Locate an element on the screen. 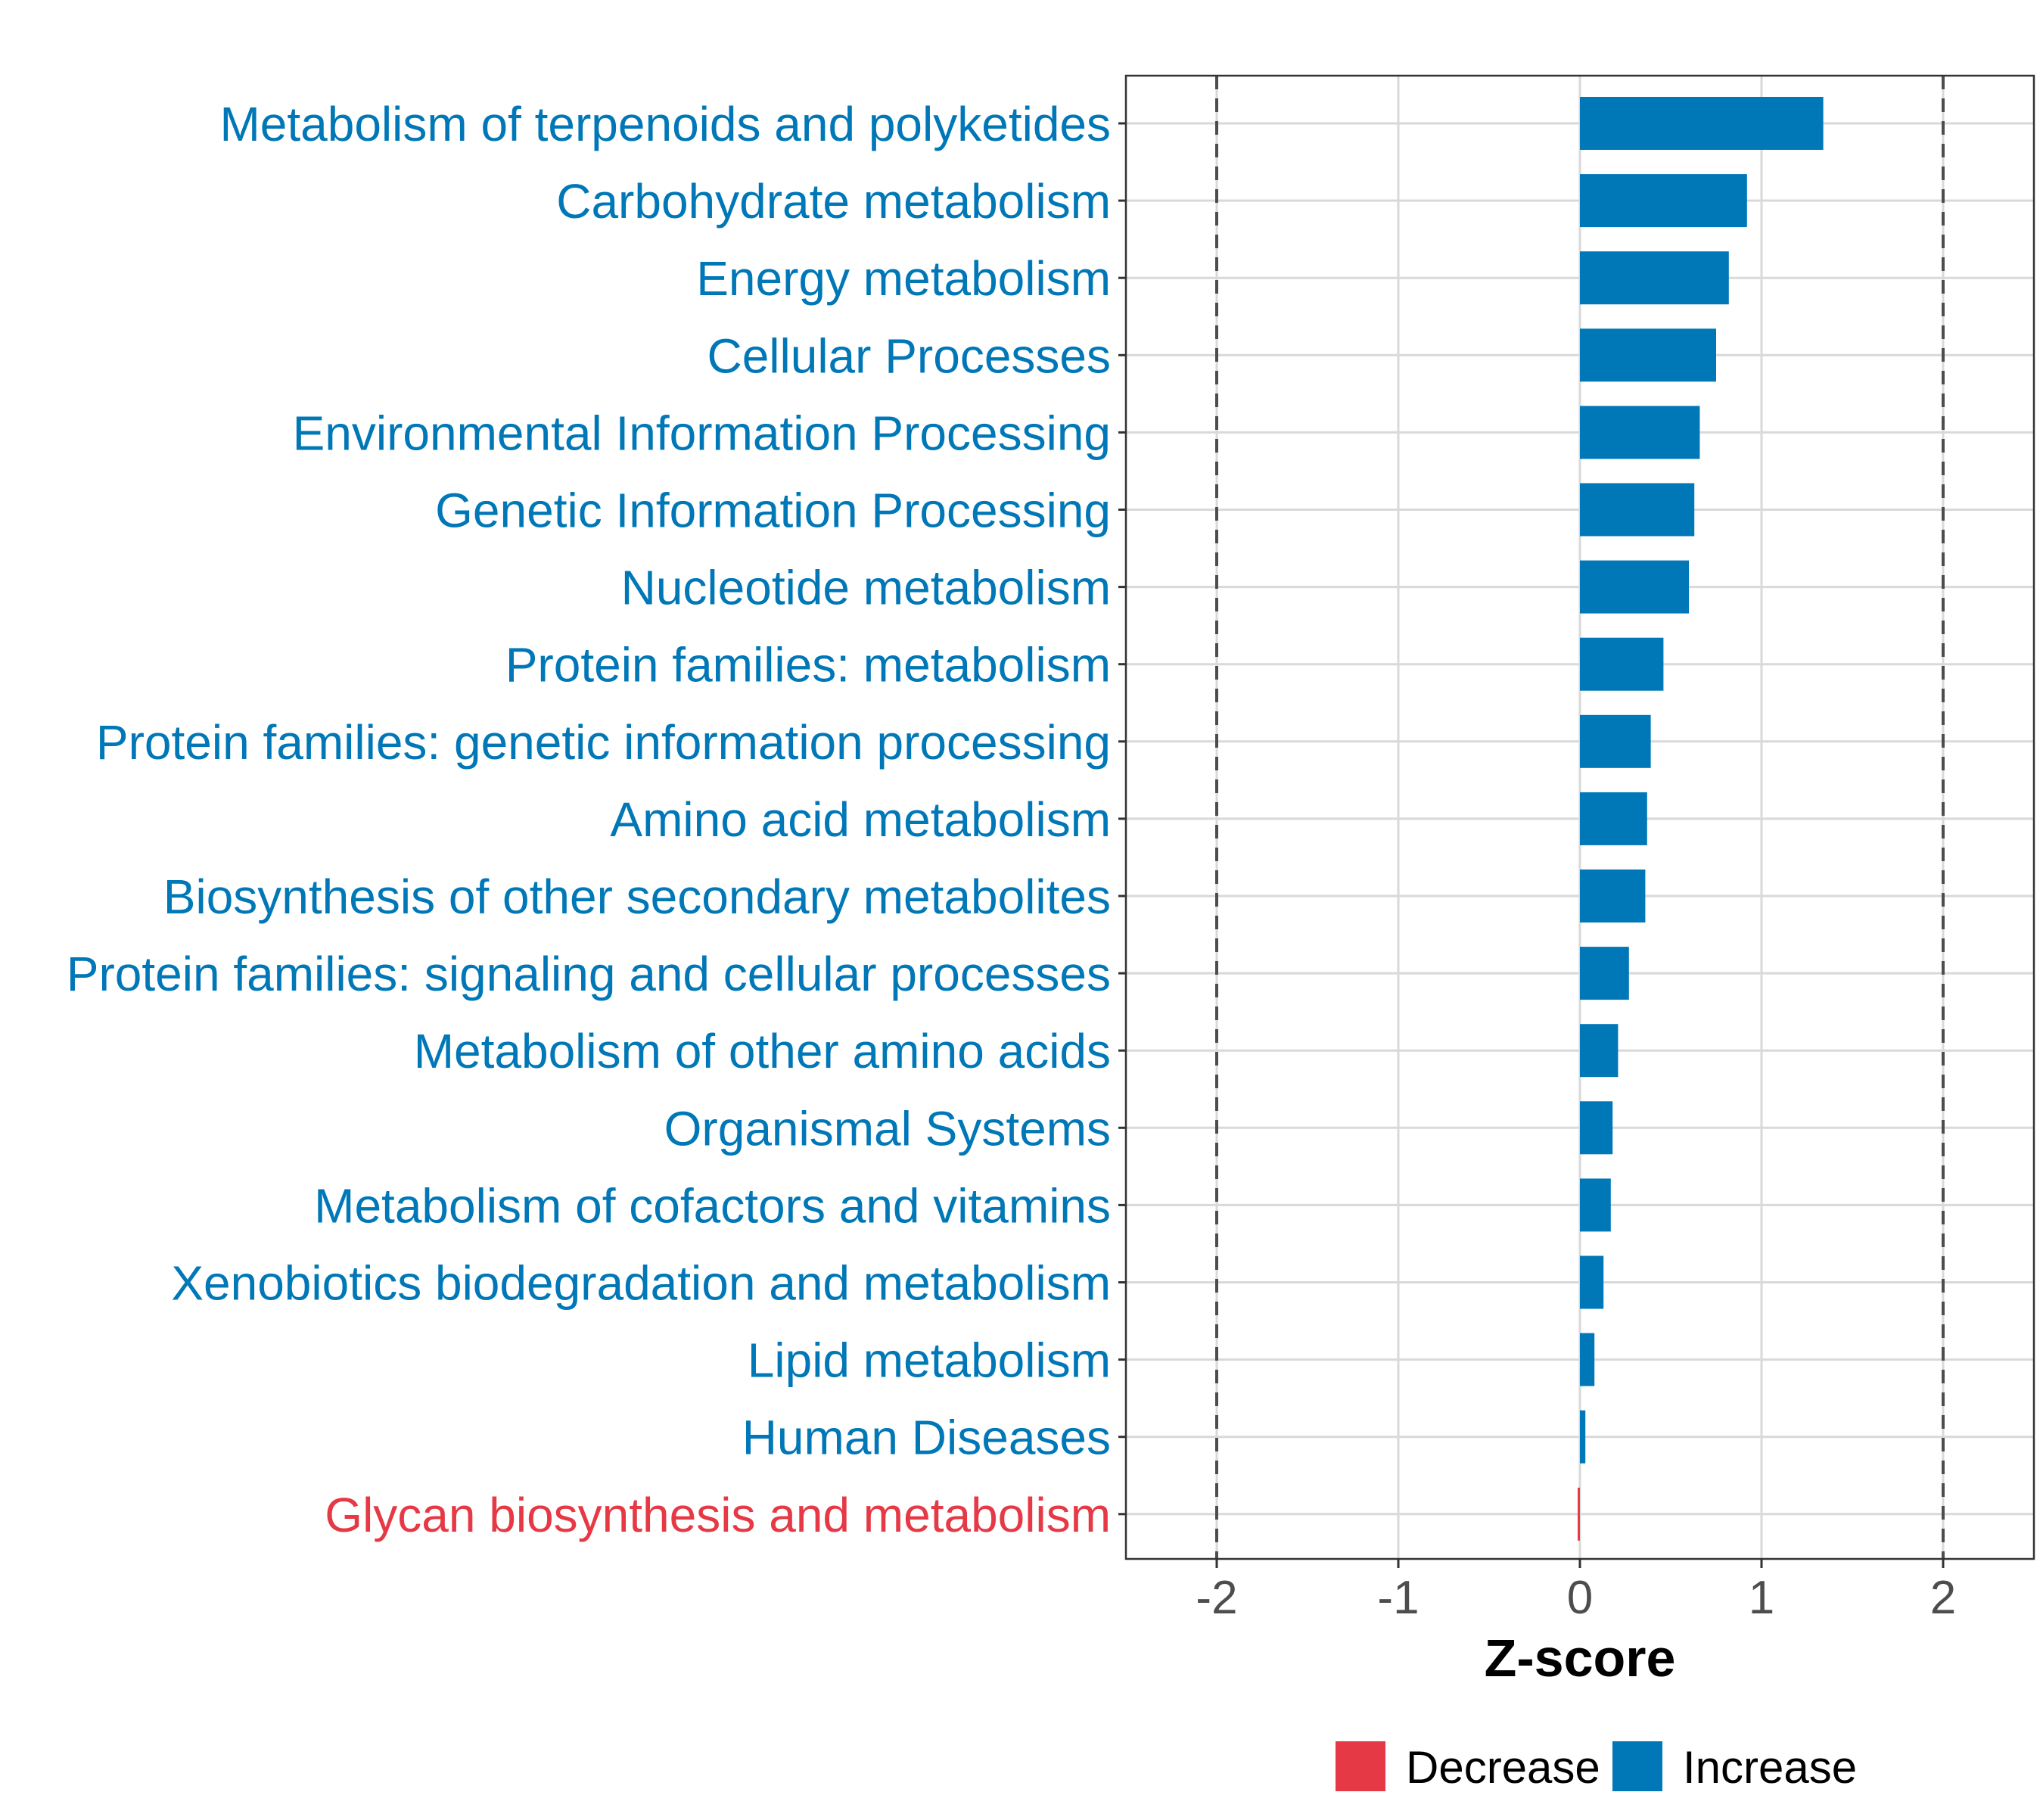 This screenshot has height=1820, width=2043. legend-label-increase: Increase is located at coordinates (1770, 1767).